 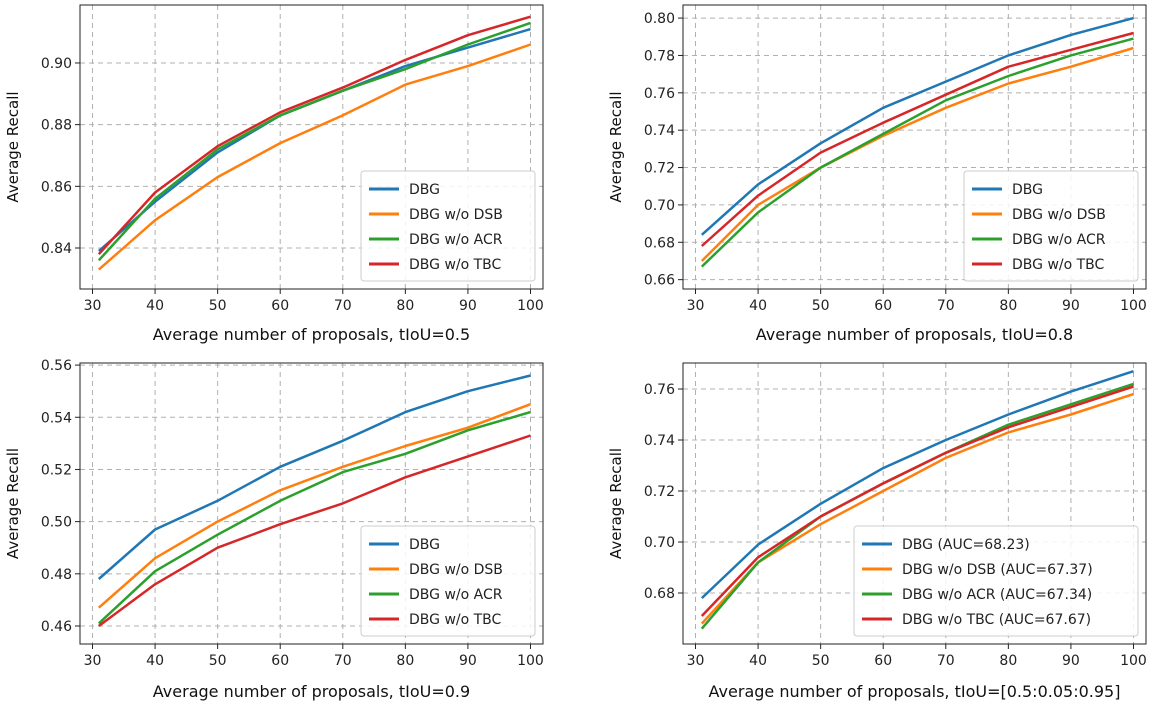 I want to click on y-tick-label: 0.48, so click(x=56, y=575).